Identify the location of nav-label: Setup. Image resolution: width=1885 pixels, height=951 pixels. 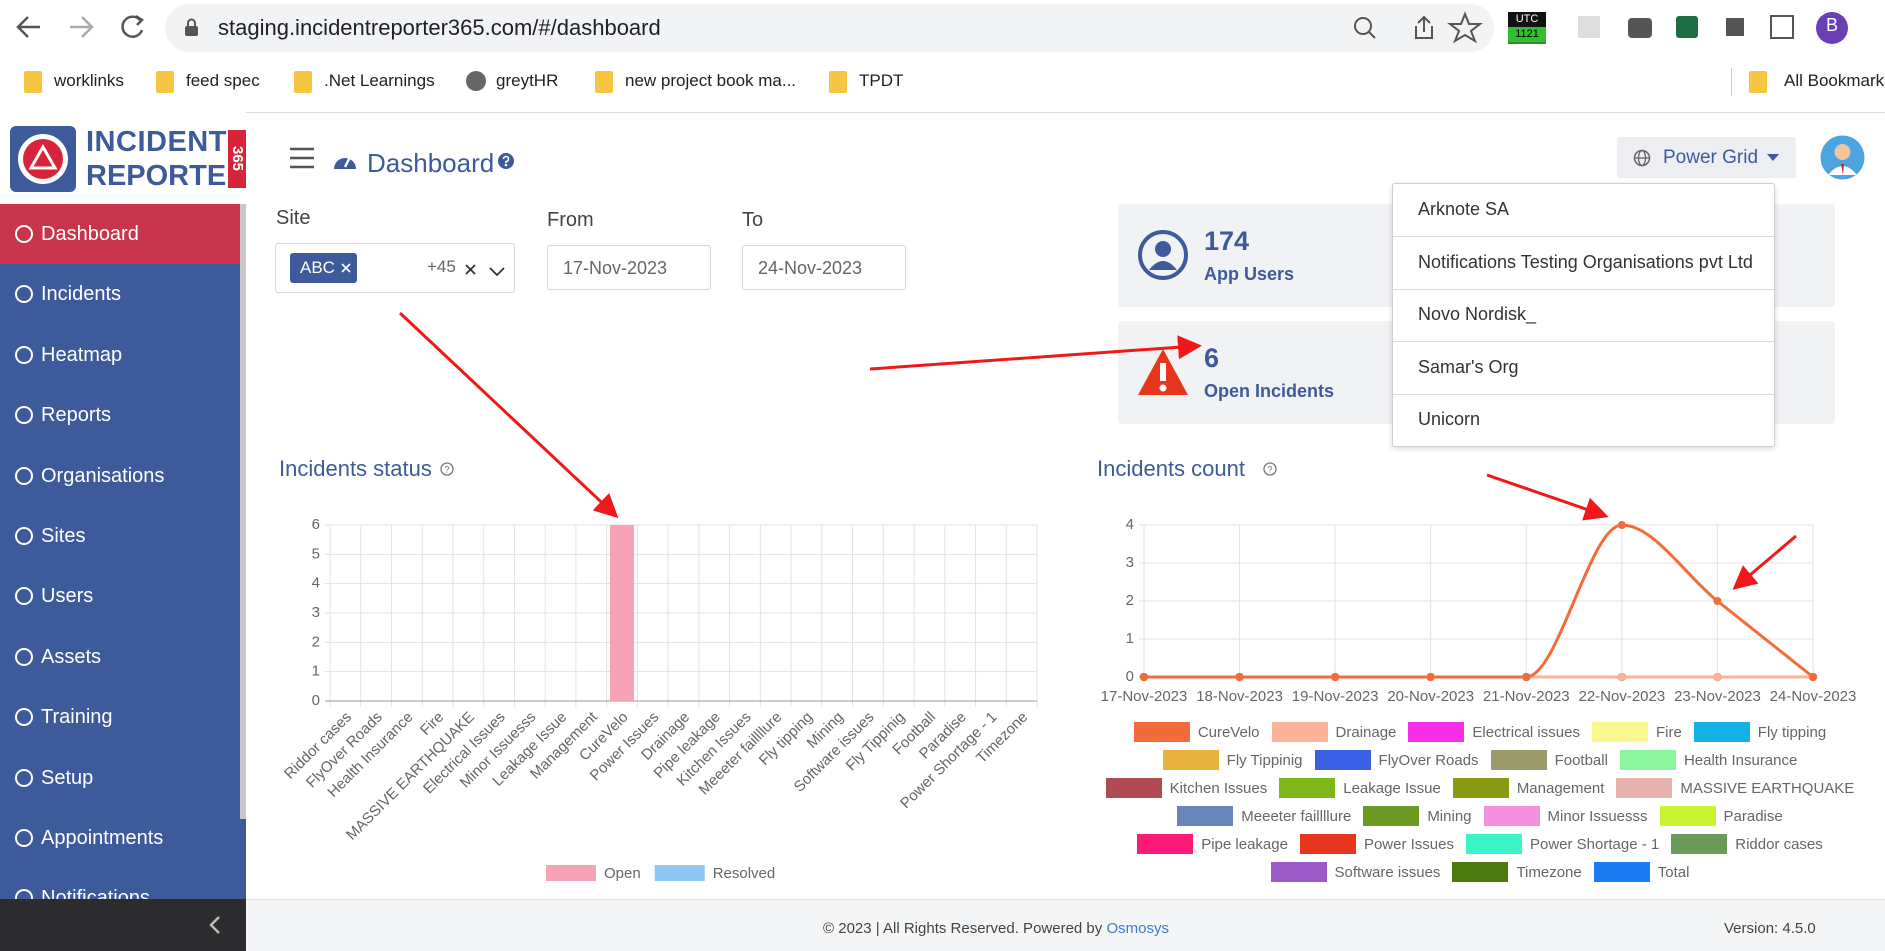
(67, 777).